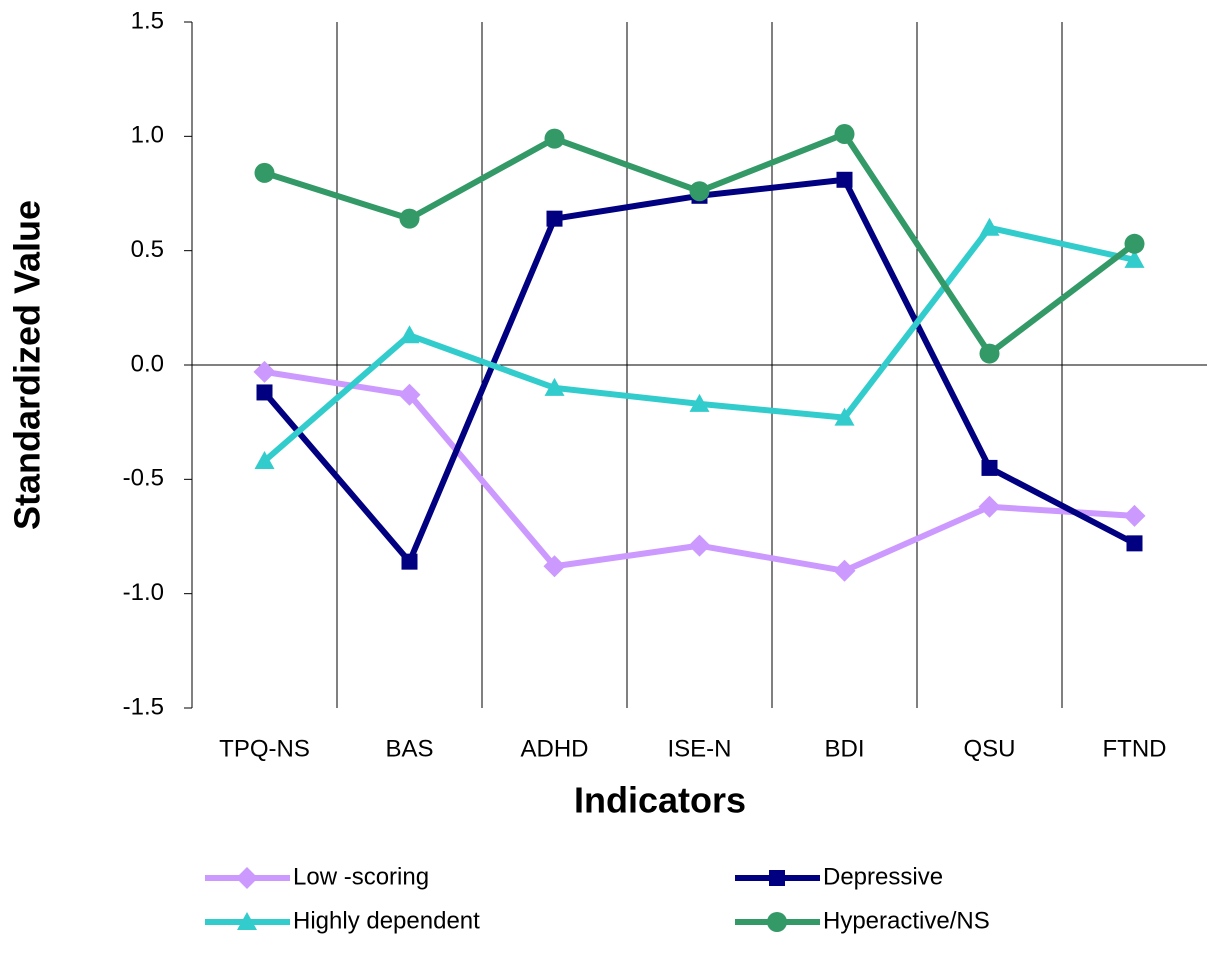 The width and height of the screenshot is (1209, 965). I want to click on y-tick-label: -1.5, so click(143, 706).